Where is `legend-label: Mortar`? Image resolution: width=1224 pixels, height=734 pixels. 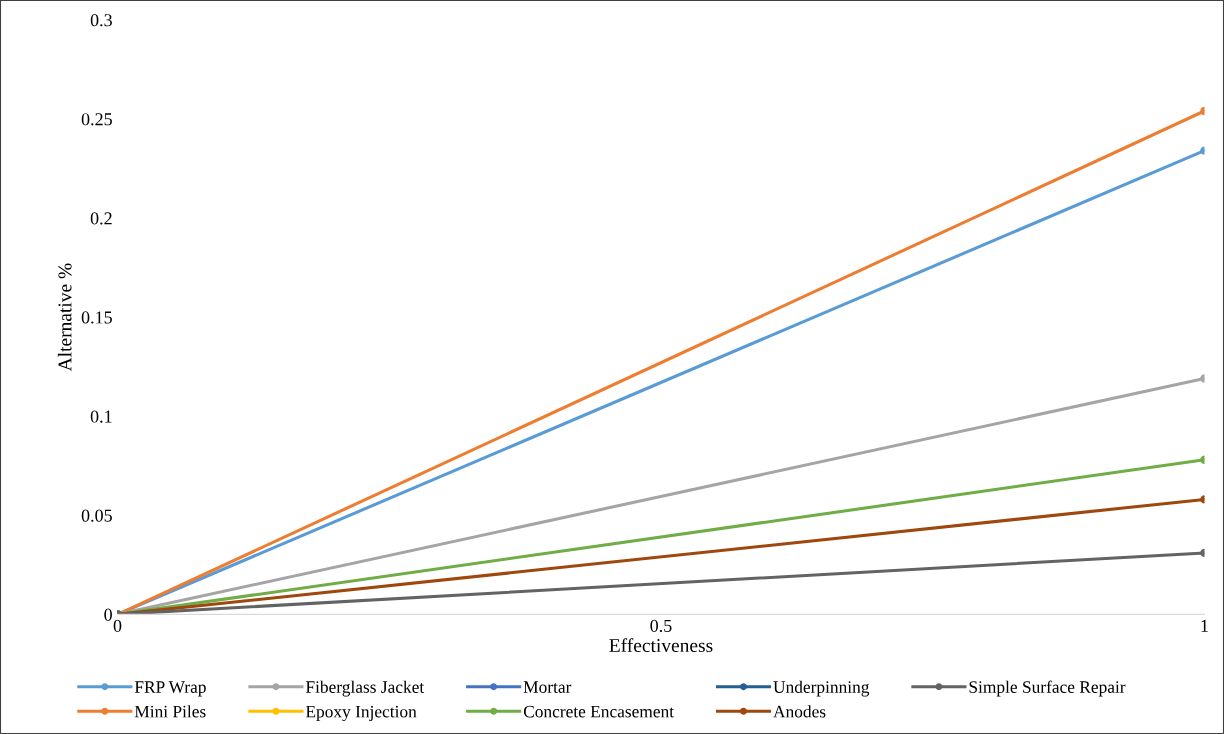
legend-label: Mortar is located at coordinates (547, 687).